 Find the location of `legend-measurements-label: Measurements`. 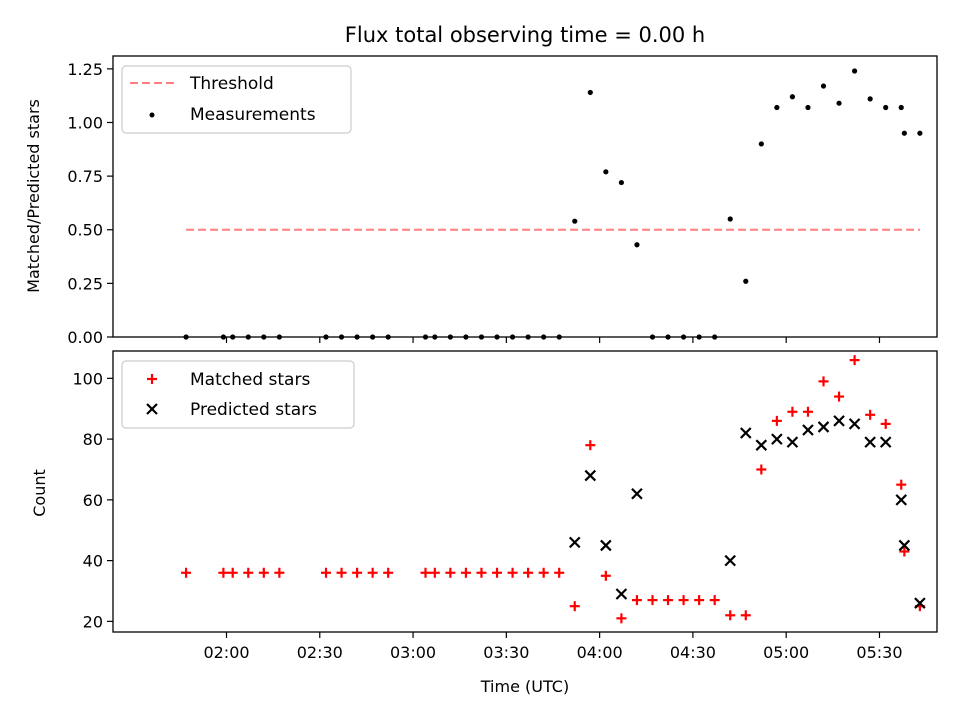

legend-measurements-label: Measurements is located at coordinates (253, 115).